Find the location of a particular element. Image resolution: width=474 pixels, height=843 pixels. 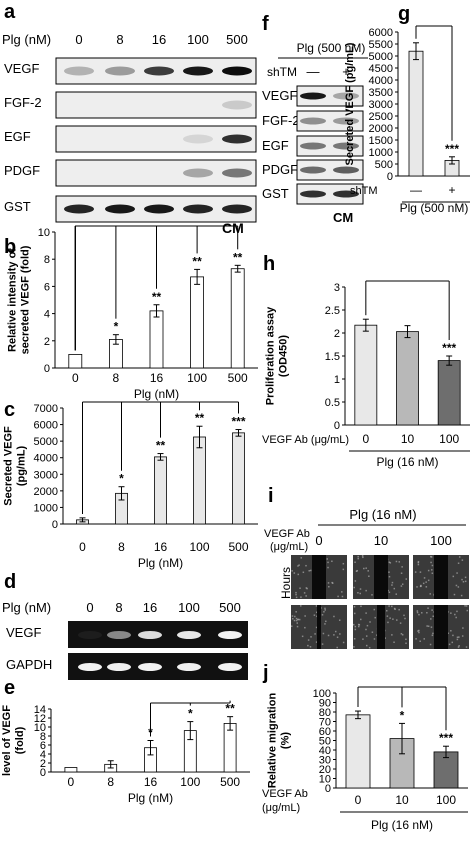

panel-letter: g is located at coordinates (404, 14).